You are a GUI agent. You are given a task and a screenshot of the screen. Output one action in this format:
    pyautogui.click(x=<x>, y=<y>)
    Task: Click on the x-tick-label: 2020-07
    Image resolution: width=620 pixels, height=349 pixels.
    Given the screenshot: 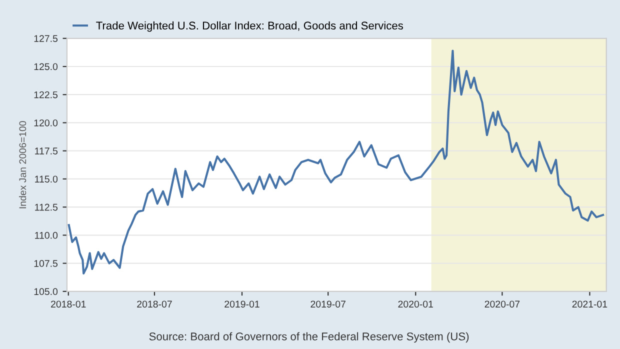 What is the action you would take?
    pyautogui.click(x=502, y=304)
    